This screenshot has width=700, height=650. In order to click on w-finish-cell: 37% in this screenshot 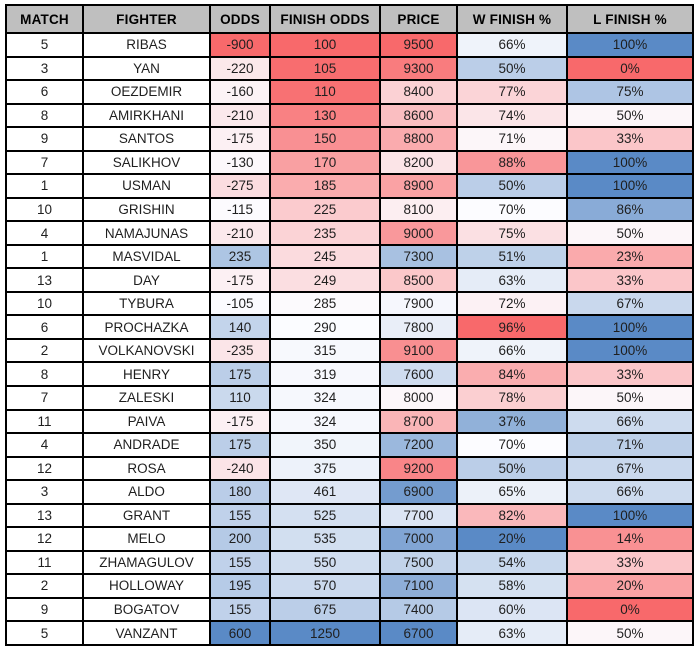, I will do `click(512, 421)`.